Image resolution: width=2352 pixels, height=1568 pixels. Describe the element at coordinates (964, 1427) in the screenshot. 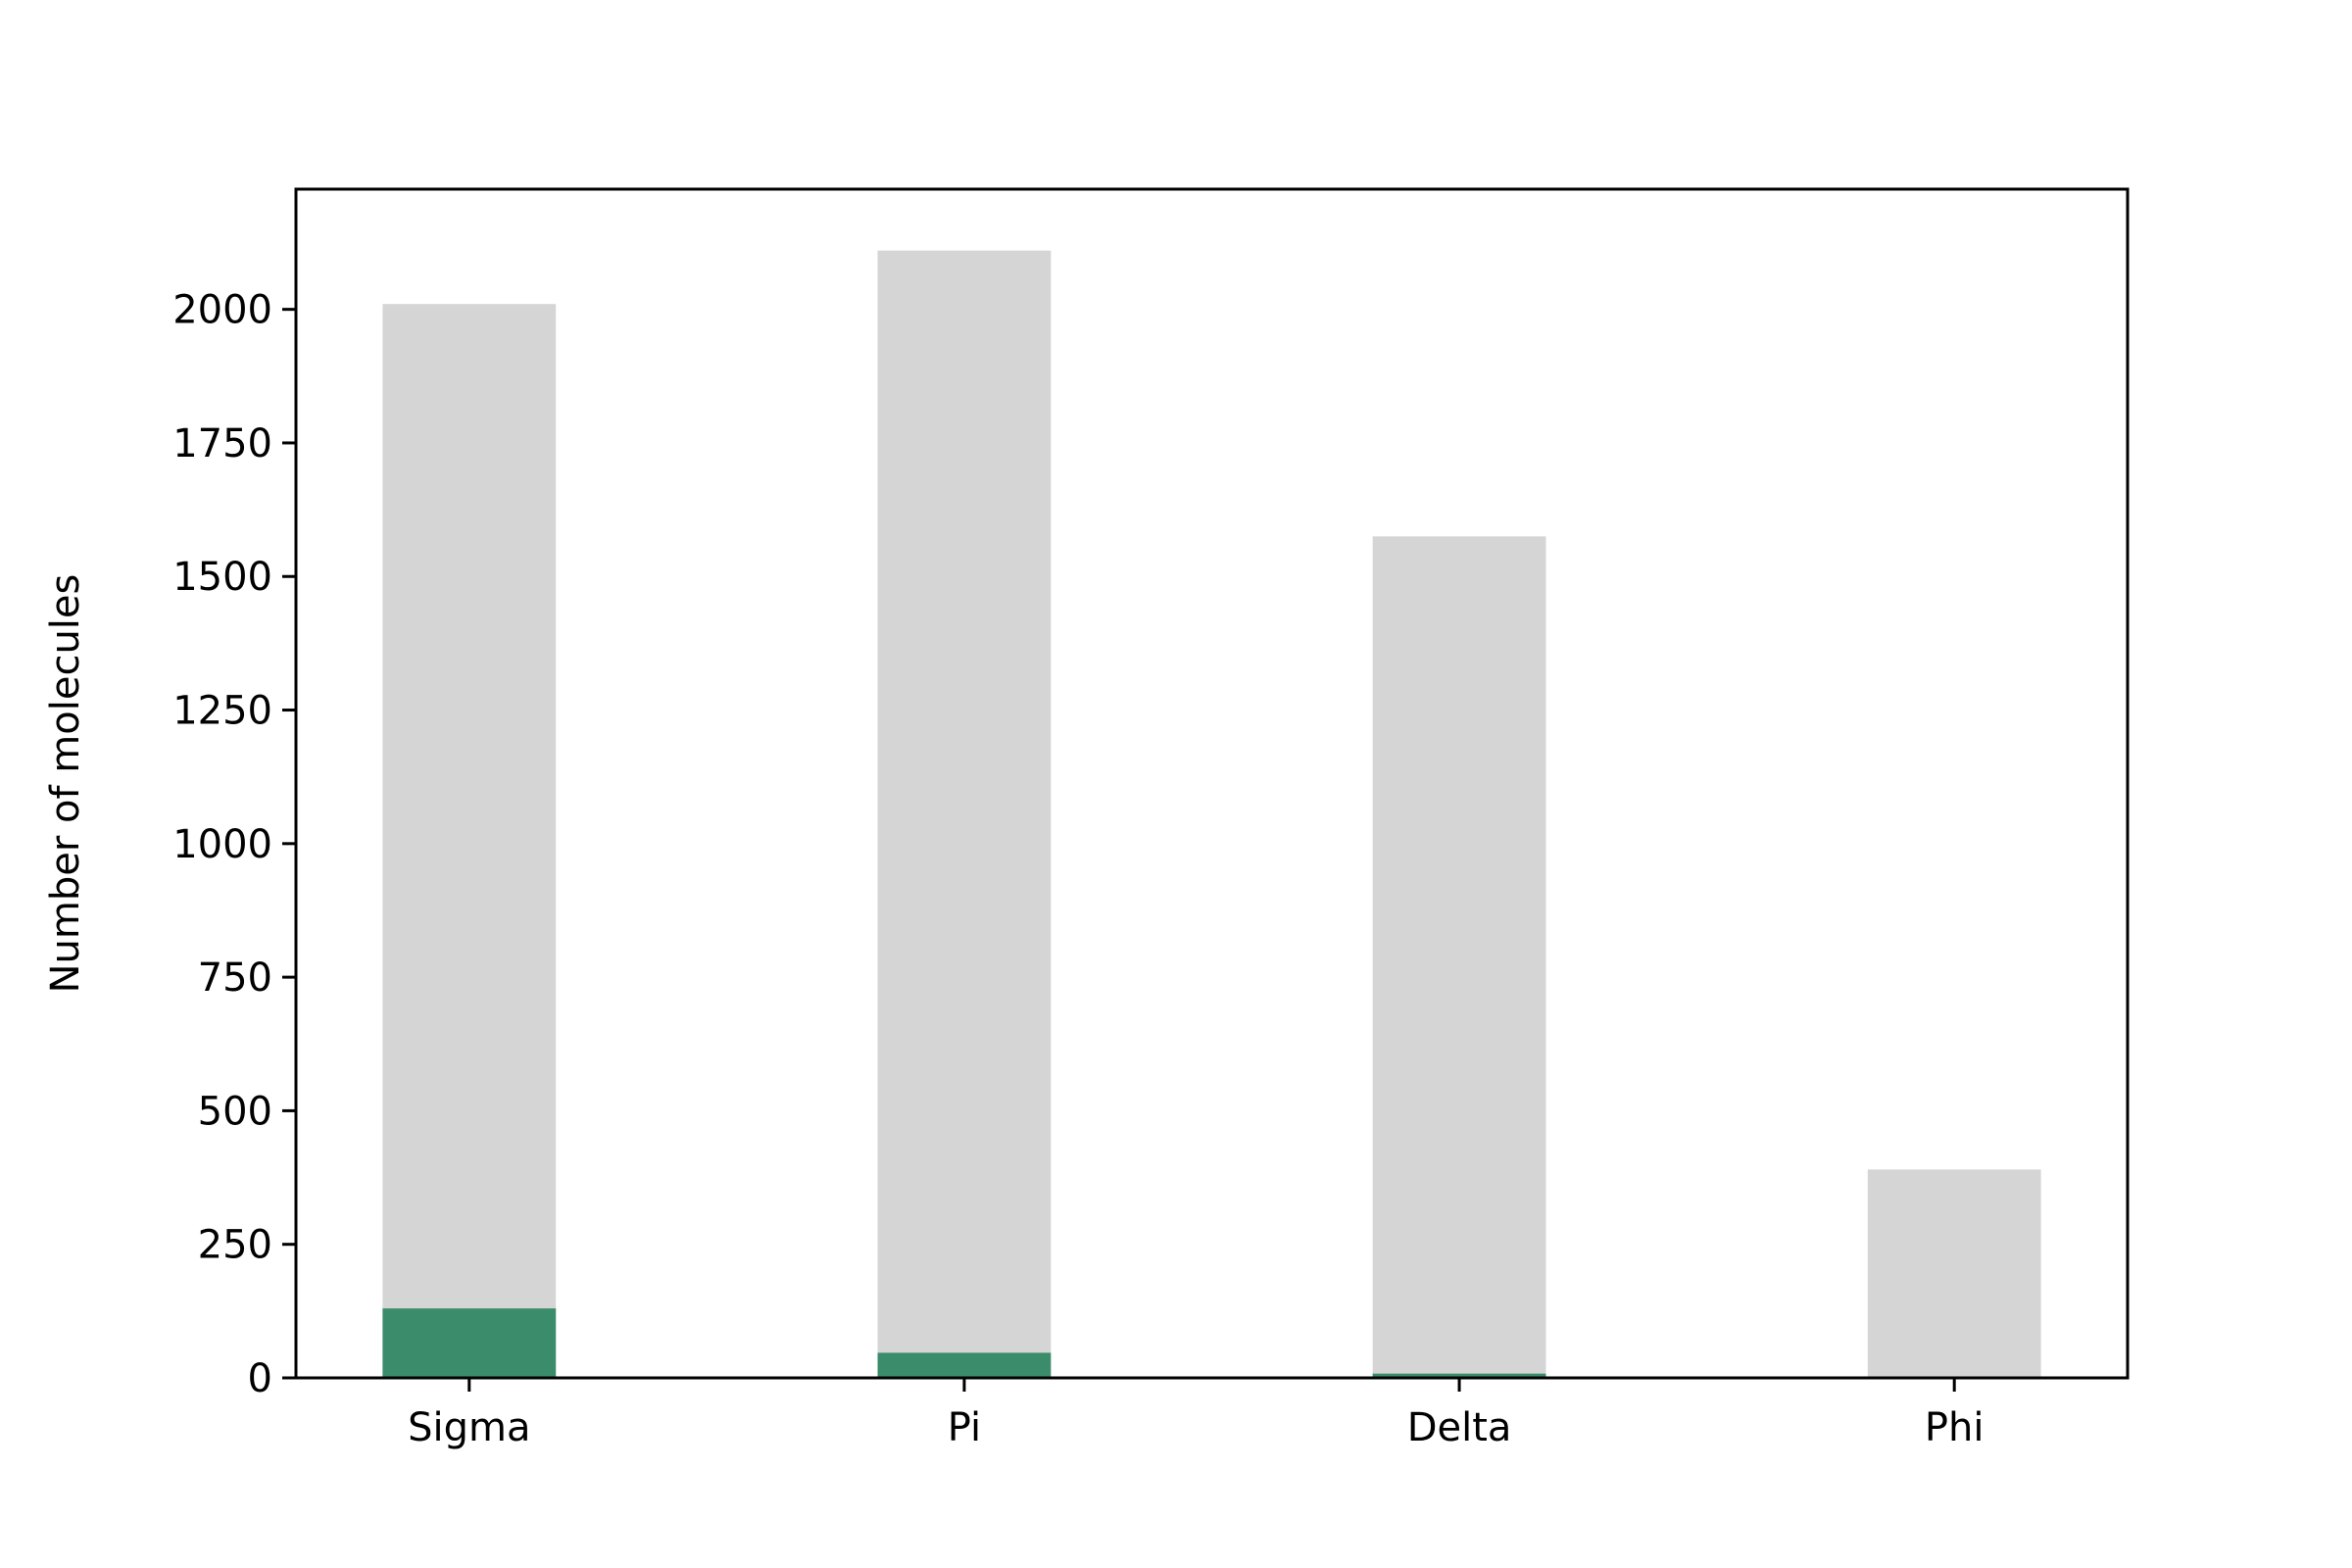

I see `x-tick-label: Pi` at that location.